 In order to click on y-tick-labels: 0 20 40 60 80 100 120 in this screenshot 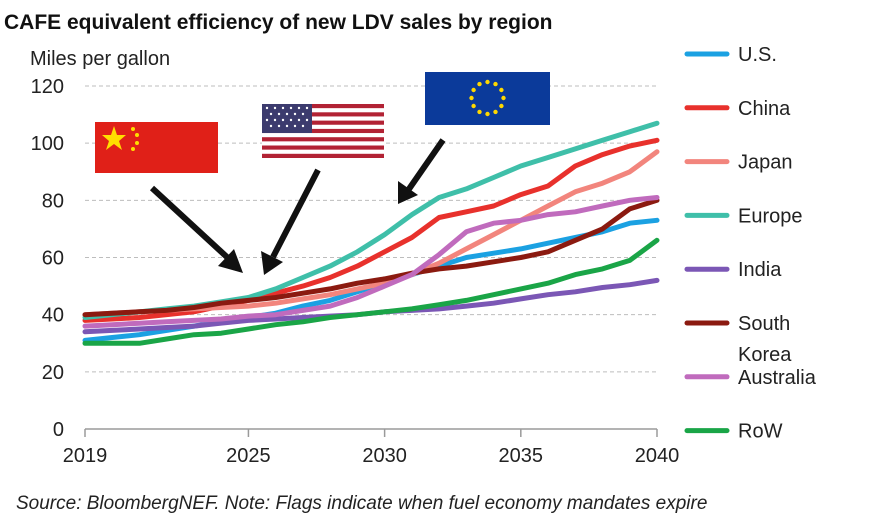, I will do `click(47, 258)`.